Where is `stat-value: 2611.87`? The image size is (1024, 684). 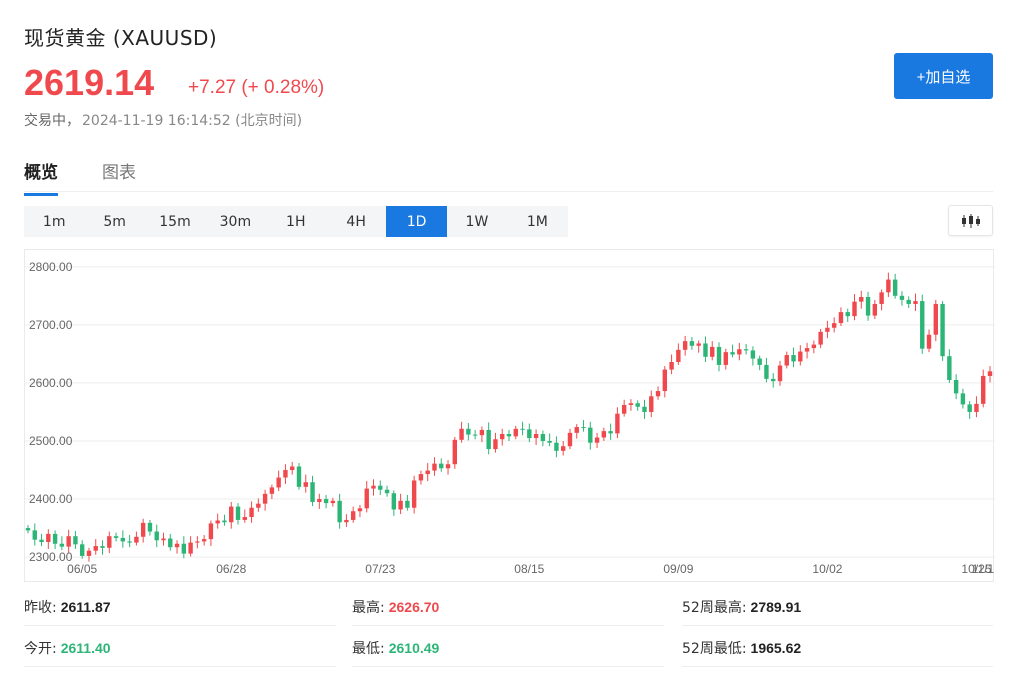
stat-value: 2611.87 is located at coordinates (85, 606).